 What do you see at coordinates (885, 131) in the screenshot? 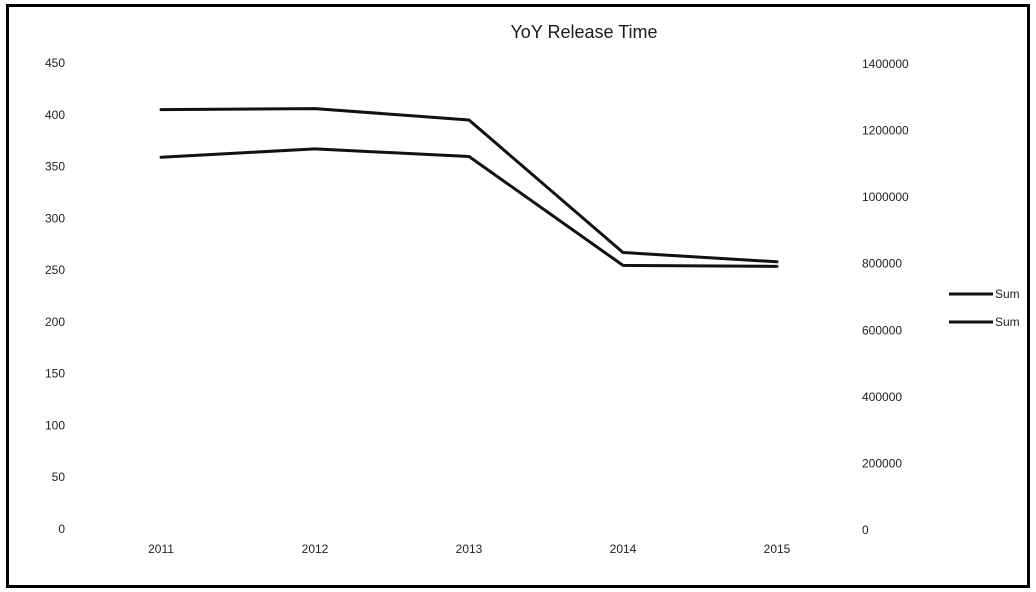
I see `right-tick-label: 1200000` at bounding box center [885, 131].